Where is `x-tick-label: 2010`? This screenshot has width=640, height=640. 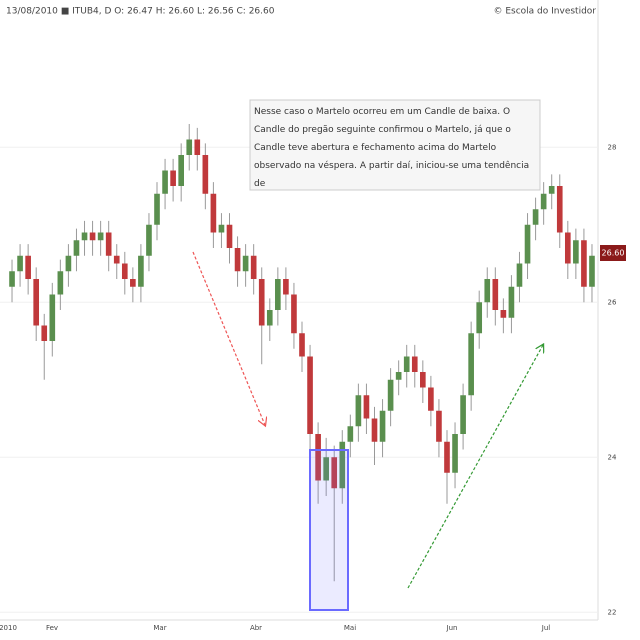 x-tick-label: 2010 is located at coordinates (8, 628).